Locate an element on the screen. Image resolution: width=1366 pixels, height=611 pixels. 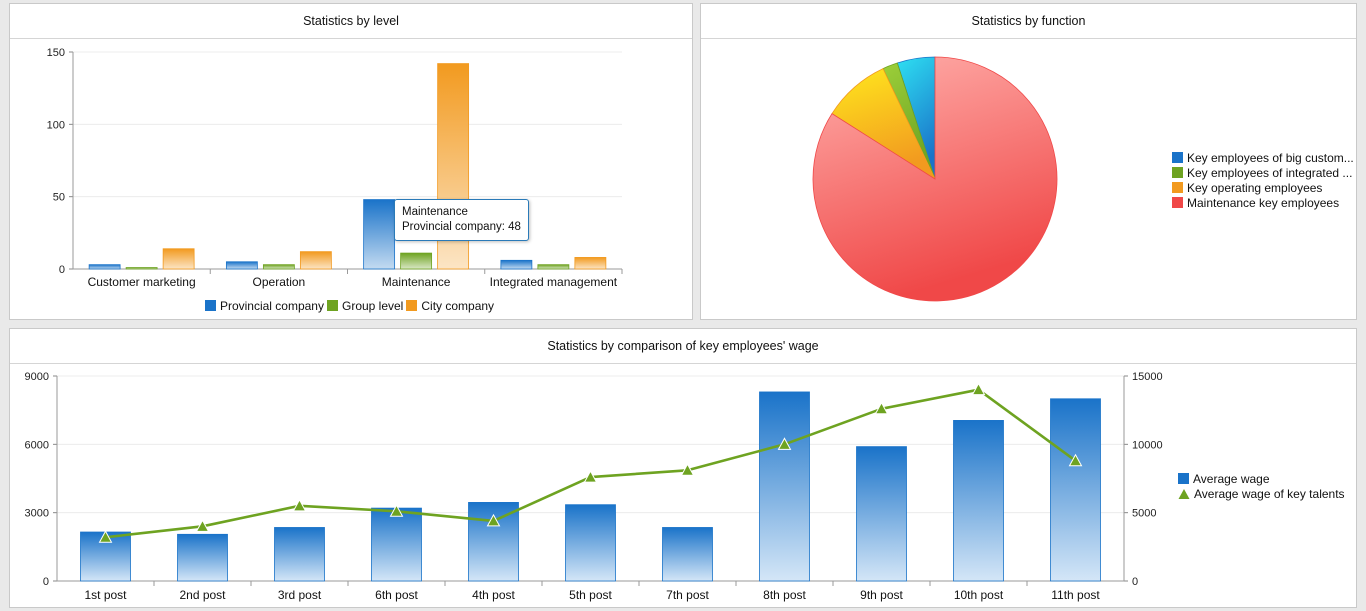
x-tick-label: 3rd post is located at coordinates (300, 595).